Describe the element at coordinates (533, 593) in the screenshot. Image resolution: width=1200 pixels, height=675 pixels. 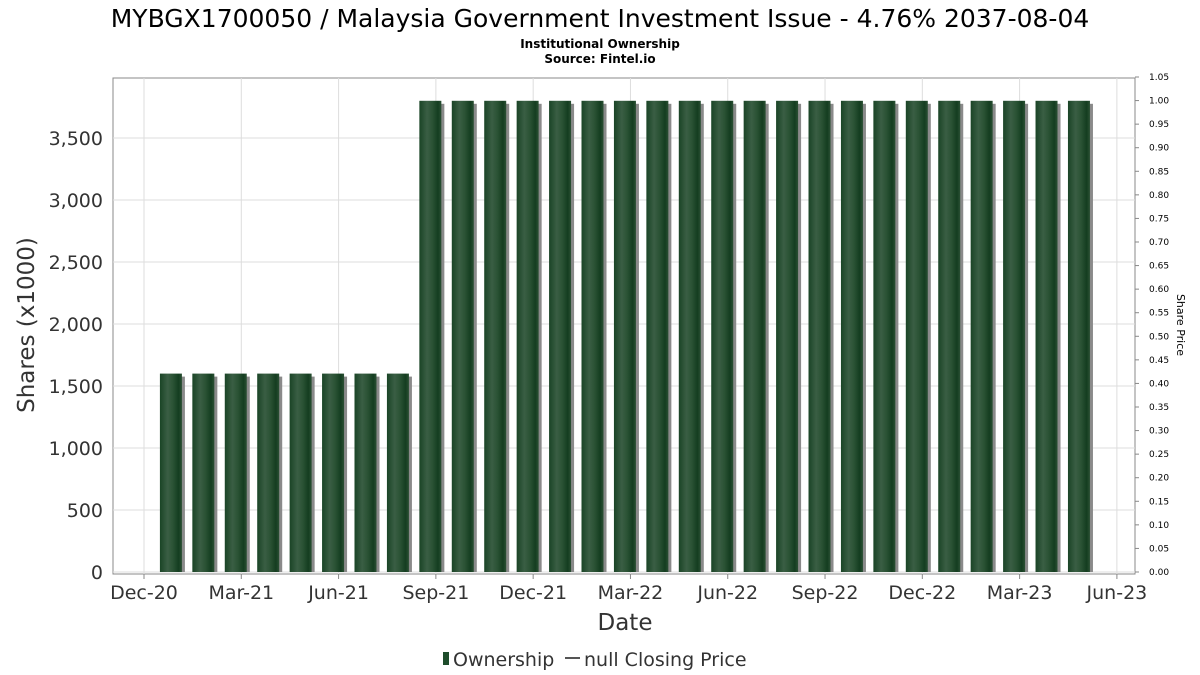
I see `x-tick-label: Dec-21` at that location.